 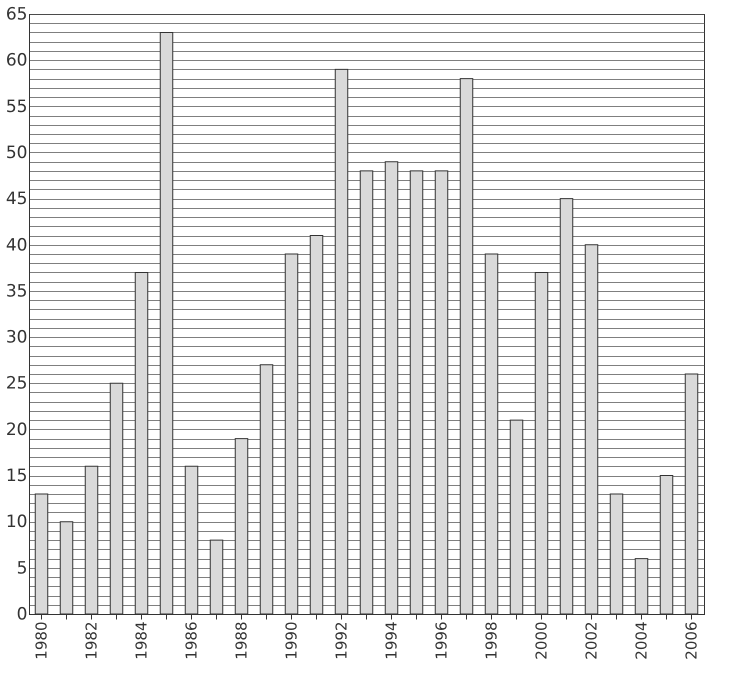 I want to click on x-tick-label: 1992, so click(x=341, y=641).